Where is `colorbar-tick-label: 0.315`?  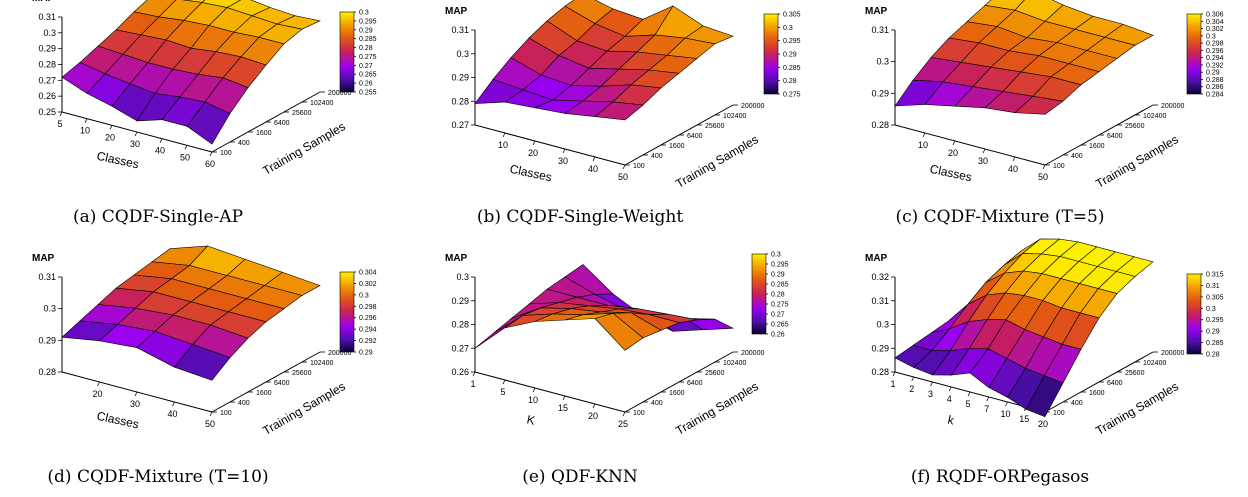 colorbar-tick-label: 0.315 is located at coordinates (1215, 275).